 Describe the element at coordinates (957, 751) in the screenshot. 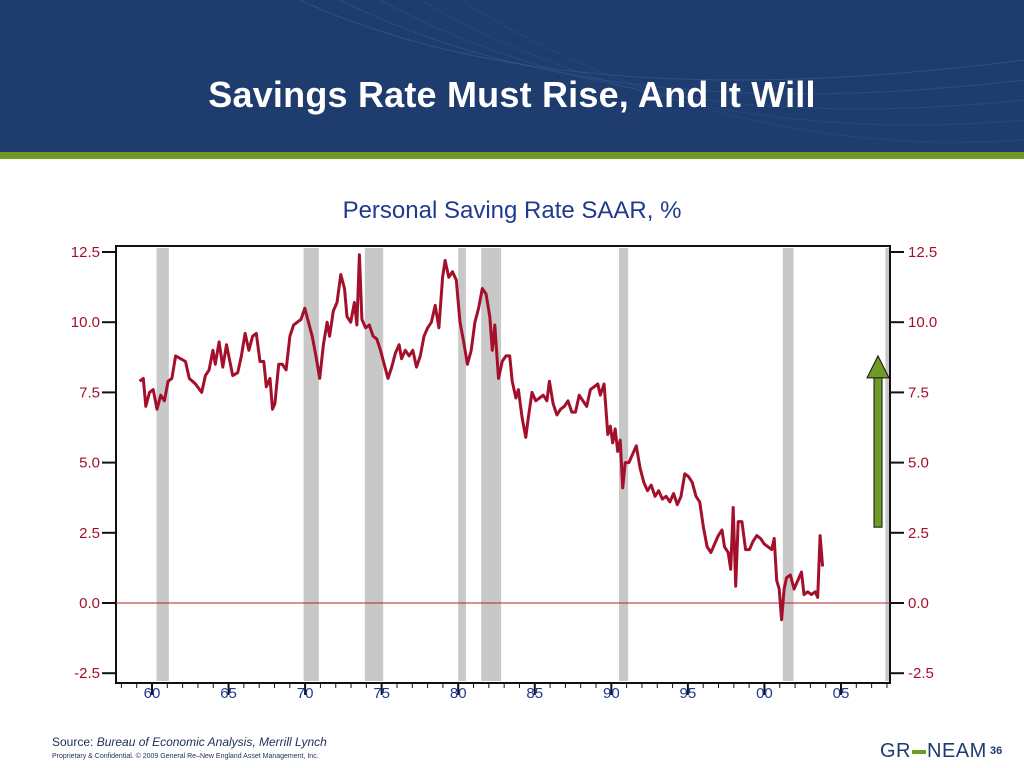

I see `logo-right-text: NEAM` at that location.